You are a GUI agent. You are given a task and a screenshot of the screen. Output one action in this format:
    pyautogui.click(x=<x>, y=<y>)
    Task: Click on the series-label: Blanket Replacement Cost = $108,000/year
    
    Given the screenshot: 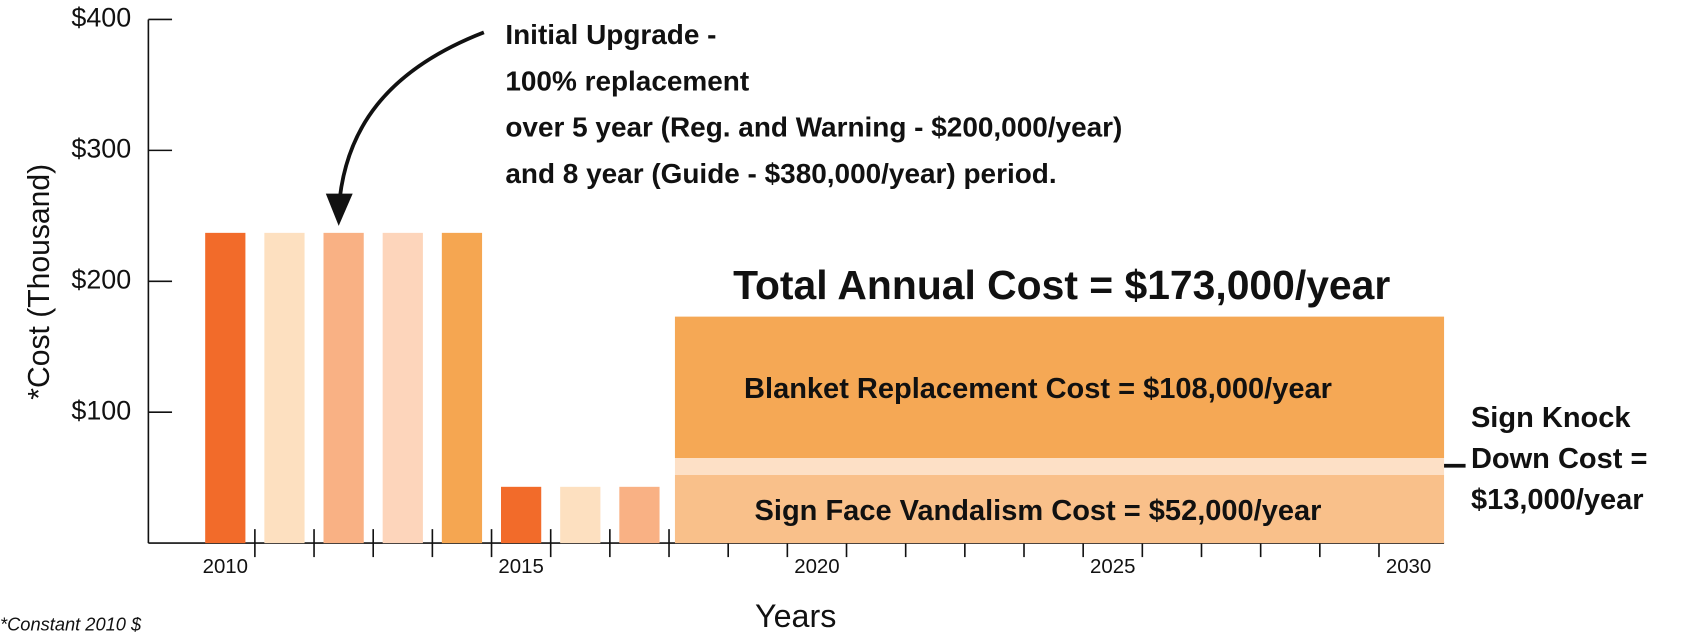 What is the action you would take?
    pyautogui.click(x=1038, y=389)
    